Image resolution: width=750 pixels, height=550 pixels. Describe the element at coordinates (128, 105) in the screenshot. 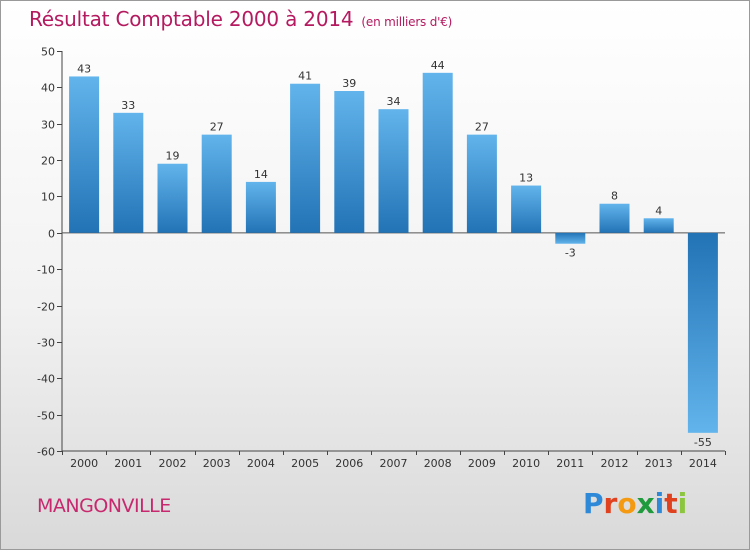

I see `data-label-2001: 33` at that location.